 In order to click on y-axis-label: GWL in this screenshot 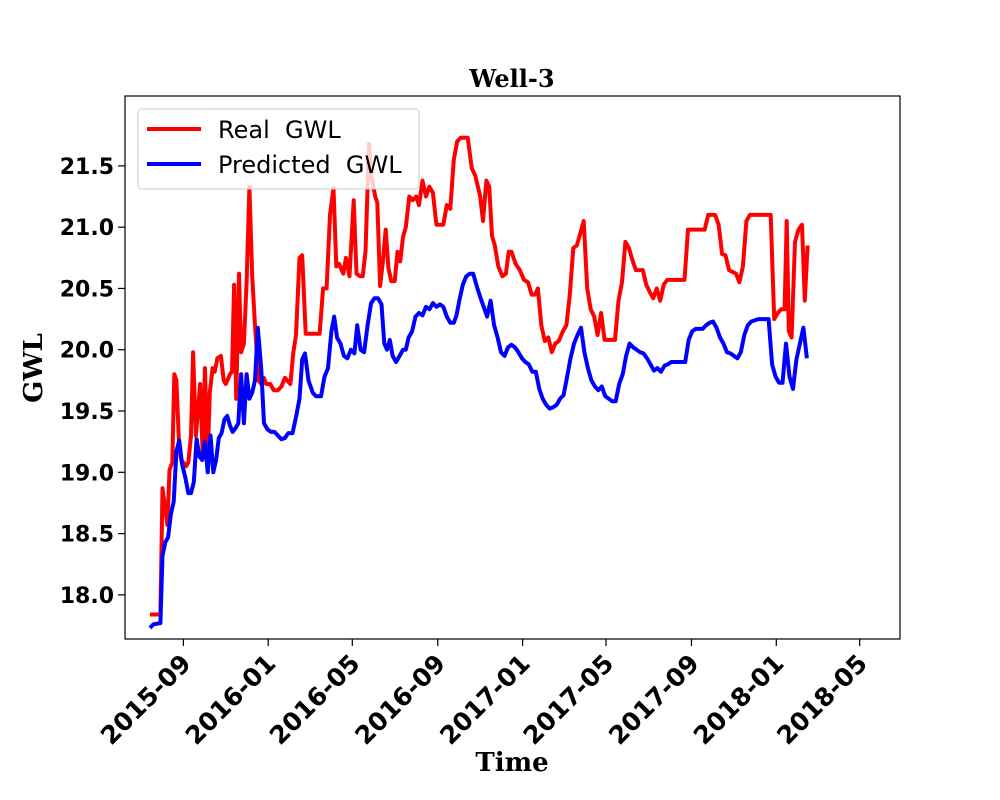, I will do `click(34, 368)`.